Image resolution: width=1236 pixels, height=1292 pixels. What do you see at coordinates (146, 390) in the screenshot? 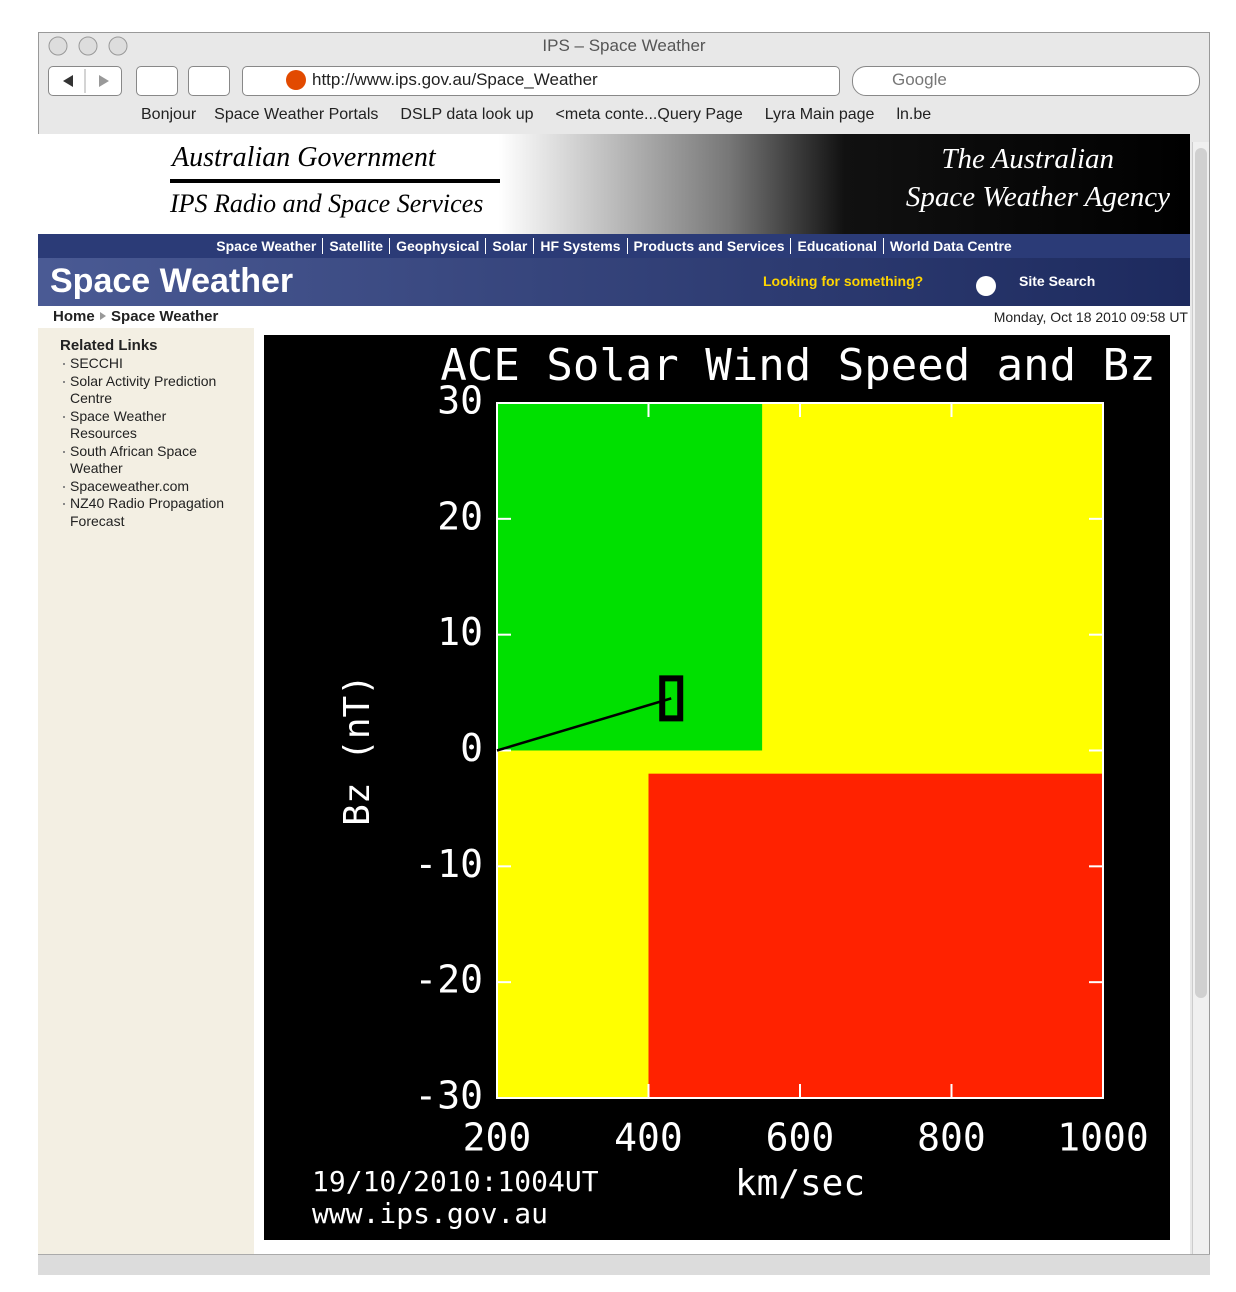
I see `link: Solar Activity Prediction Centre` at bounding box center [146, 390].